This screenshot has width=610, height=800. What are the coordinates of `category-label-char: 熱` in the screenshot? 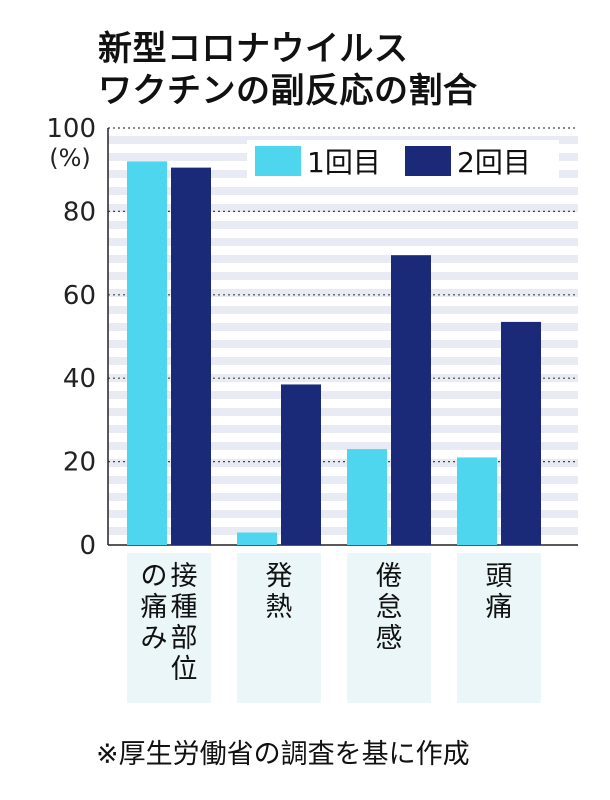 It's located at (279, 607).